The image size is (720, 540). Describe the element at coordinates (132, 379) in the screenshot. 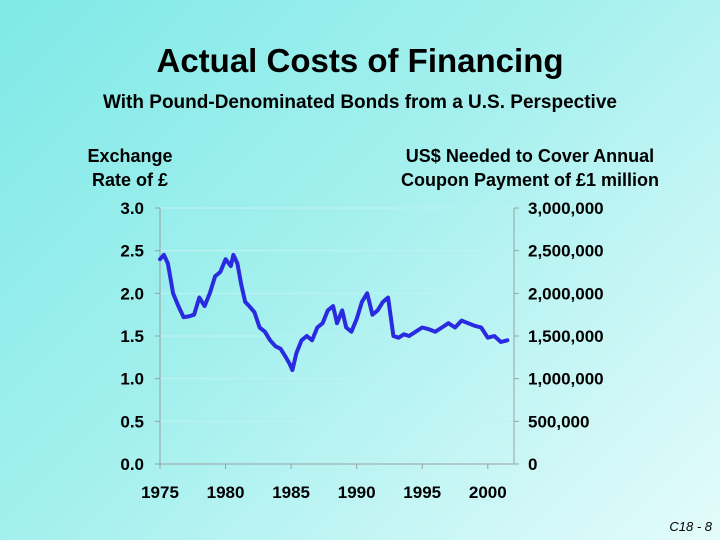

I see `left-tick-label: 1.0` at that location.